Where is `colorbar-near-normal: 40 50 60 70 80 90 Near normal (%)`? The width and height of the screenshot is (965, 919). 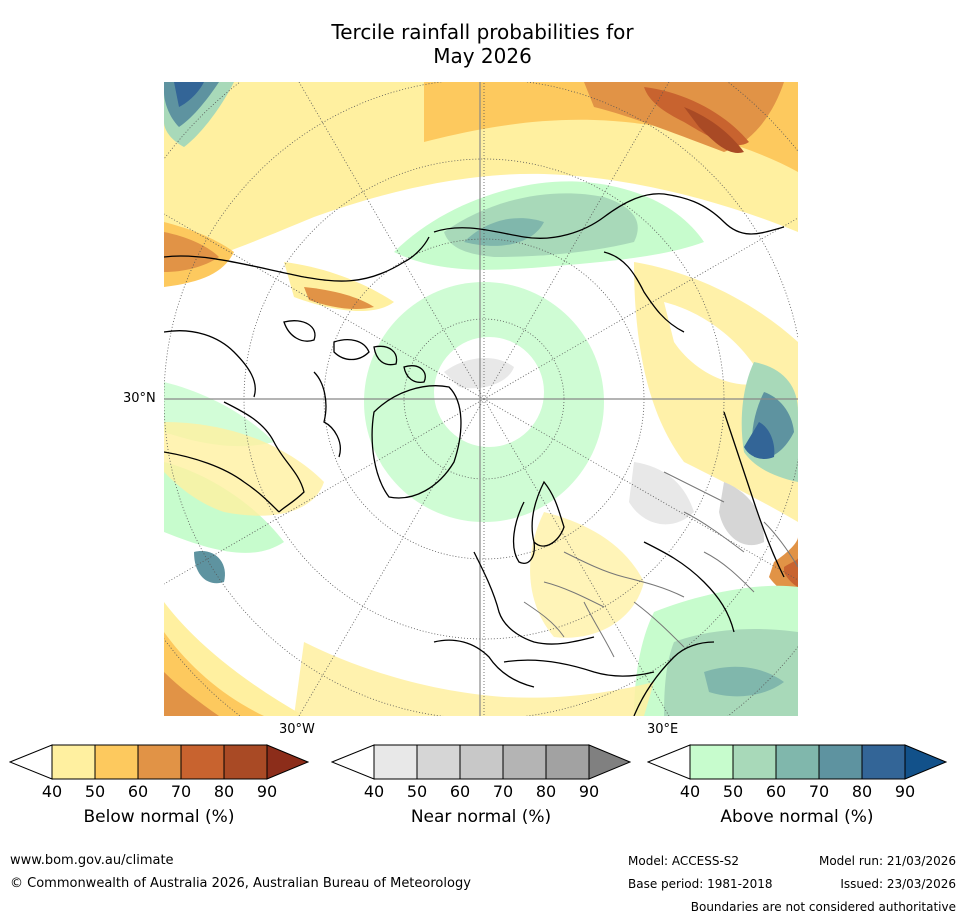
colorbar-near-normal: 40 50 60 70 80 90 Near normal (%) is located at coordinates (481, 785).